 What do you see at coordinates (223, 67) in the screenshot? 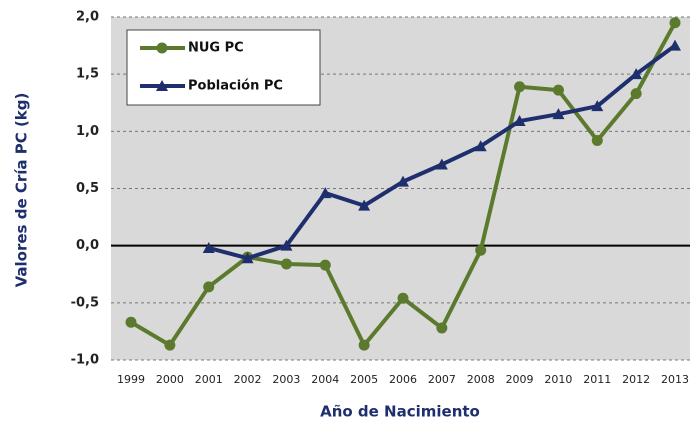
I see `legend-box` at bounding box center [223, 67].